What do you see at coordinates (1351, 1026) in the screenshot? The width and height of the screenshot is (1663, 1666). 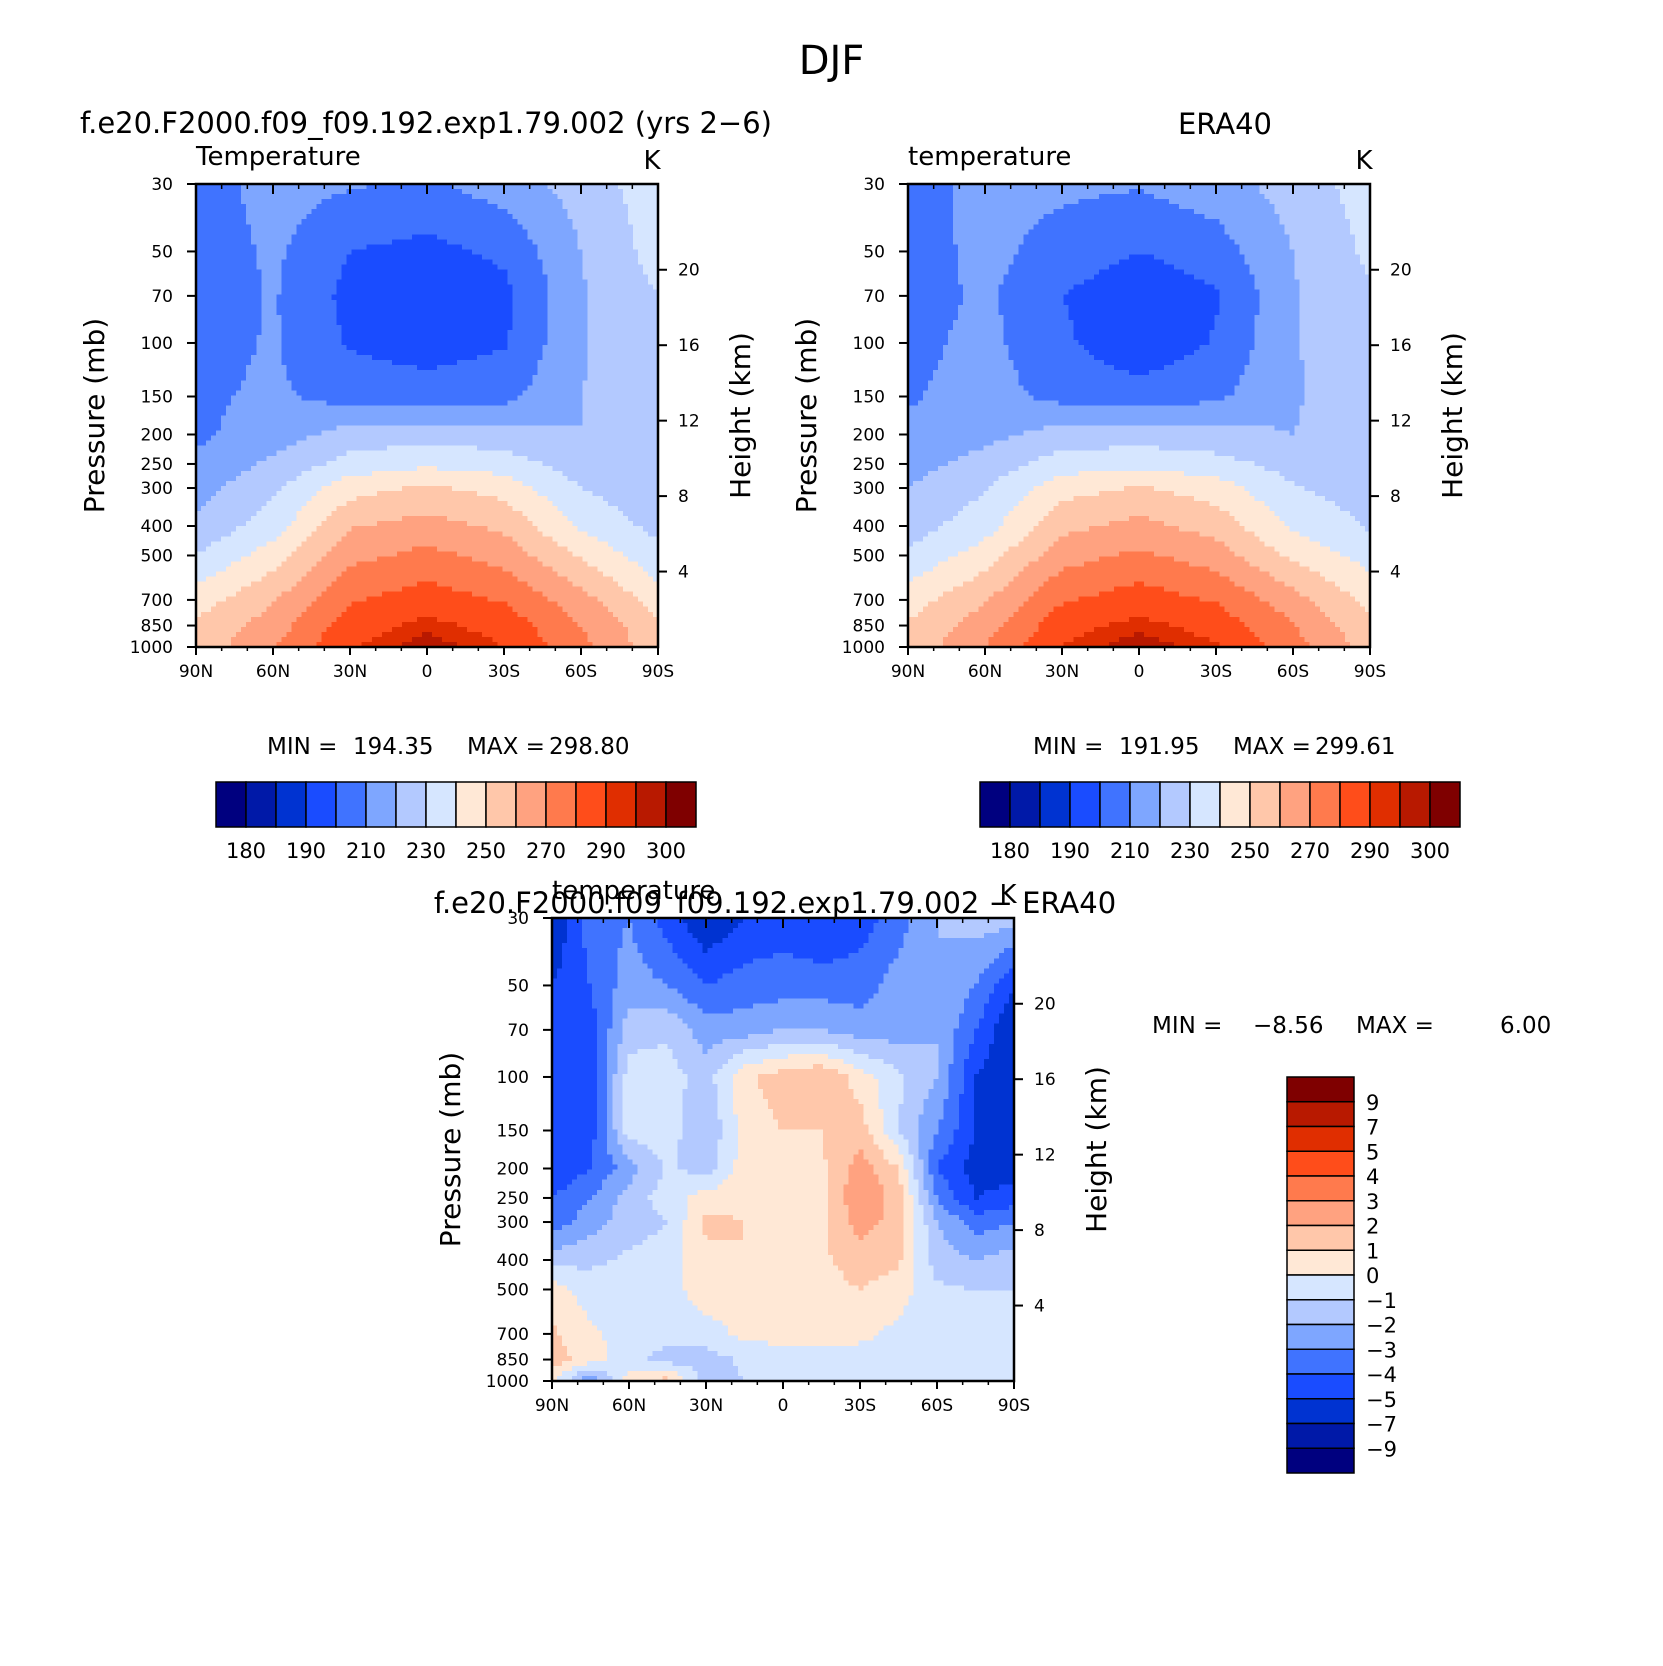 I see `panel3-stats: MIN = −8.56 MAX = 6.00` at bounding box center [1351, 1026].